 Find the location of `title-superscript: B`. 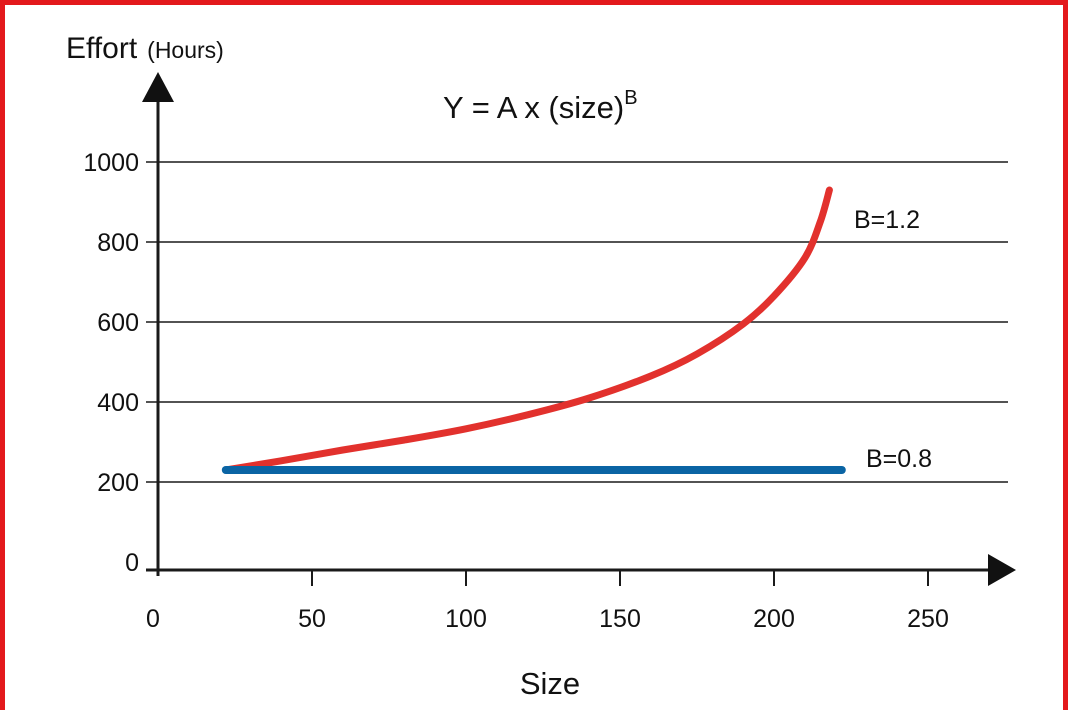

title-superscript: B is located at coordinates (630, 98).